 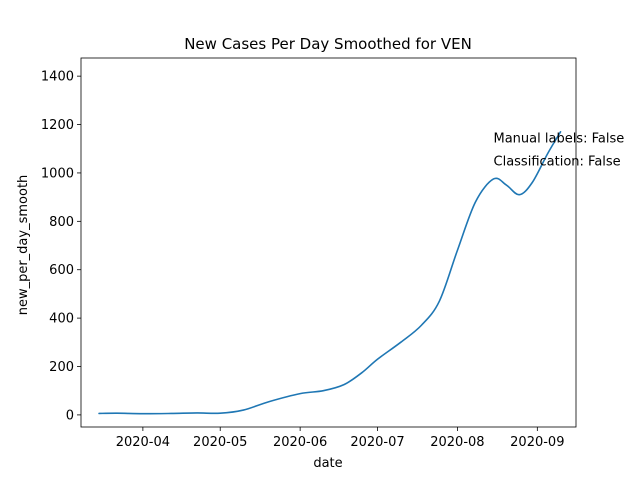 What do you see at coordinates (457, 442) in the screenshot?
I see `x-tick-label-4: 2020-08` at bounding box center [457, 442].